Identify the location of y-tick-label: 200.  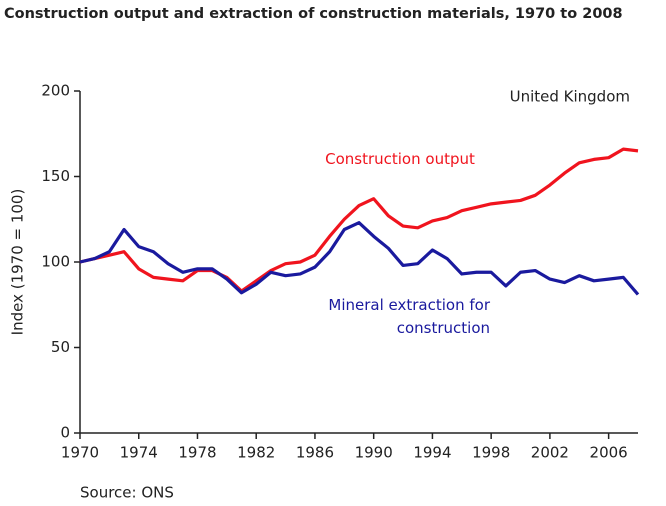
(55, 91).